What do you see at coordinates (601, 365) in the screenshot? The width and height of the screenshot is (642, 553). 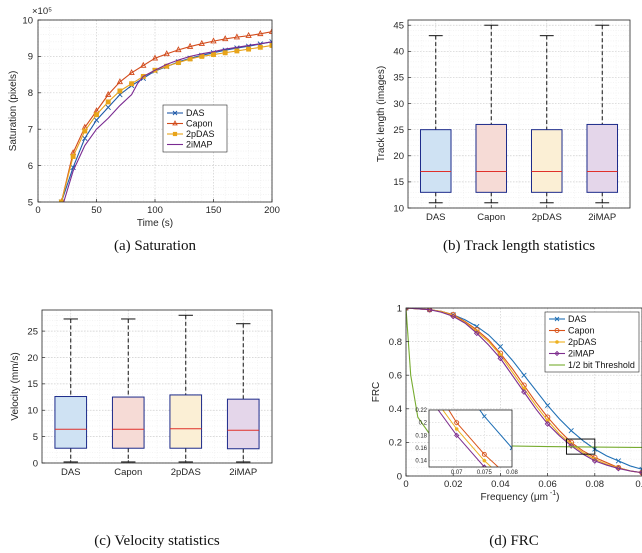 I see `legend-label: 1/2 bit Threshold` at bounding box center [601, 365].